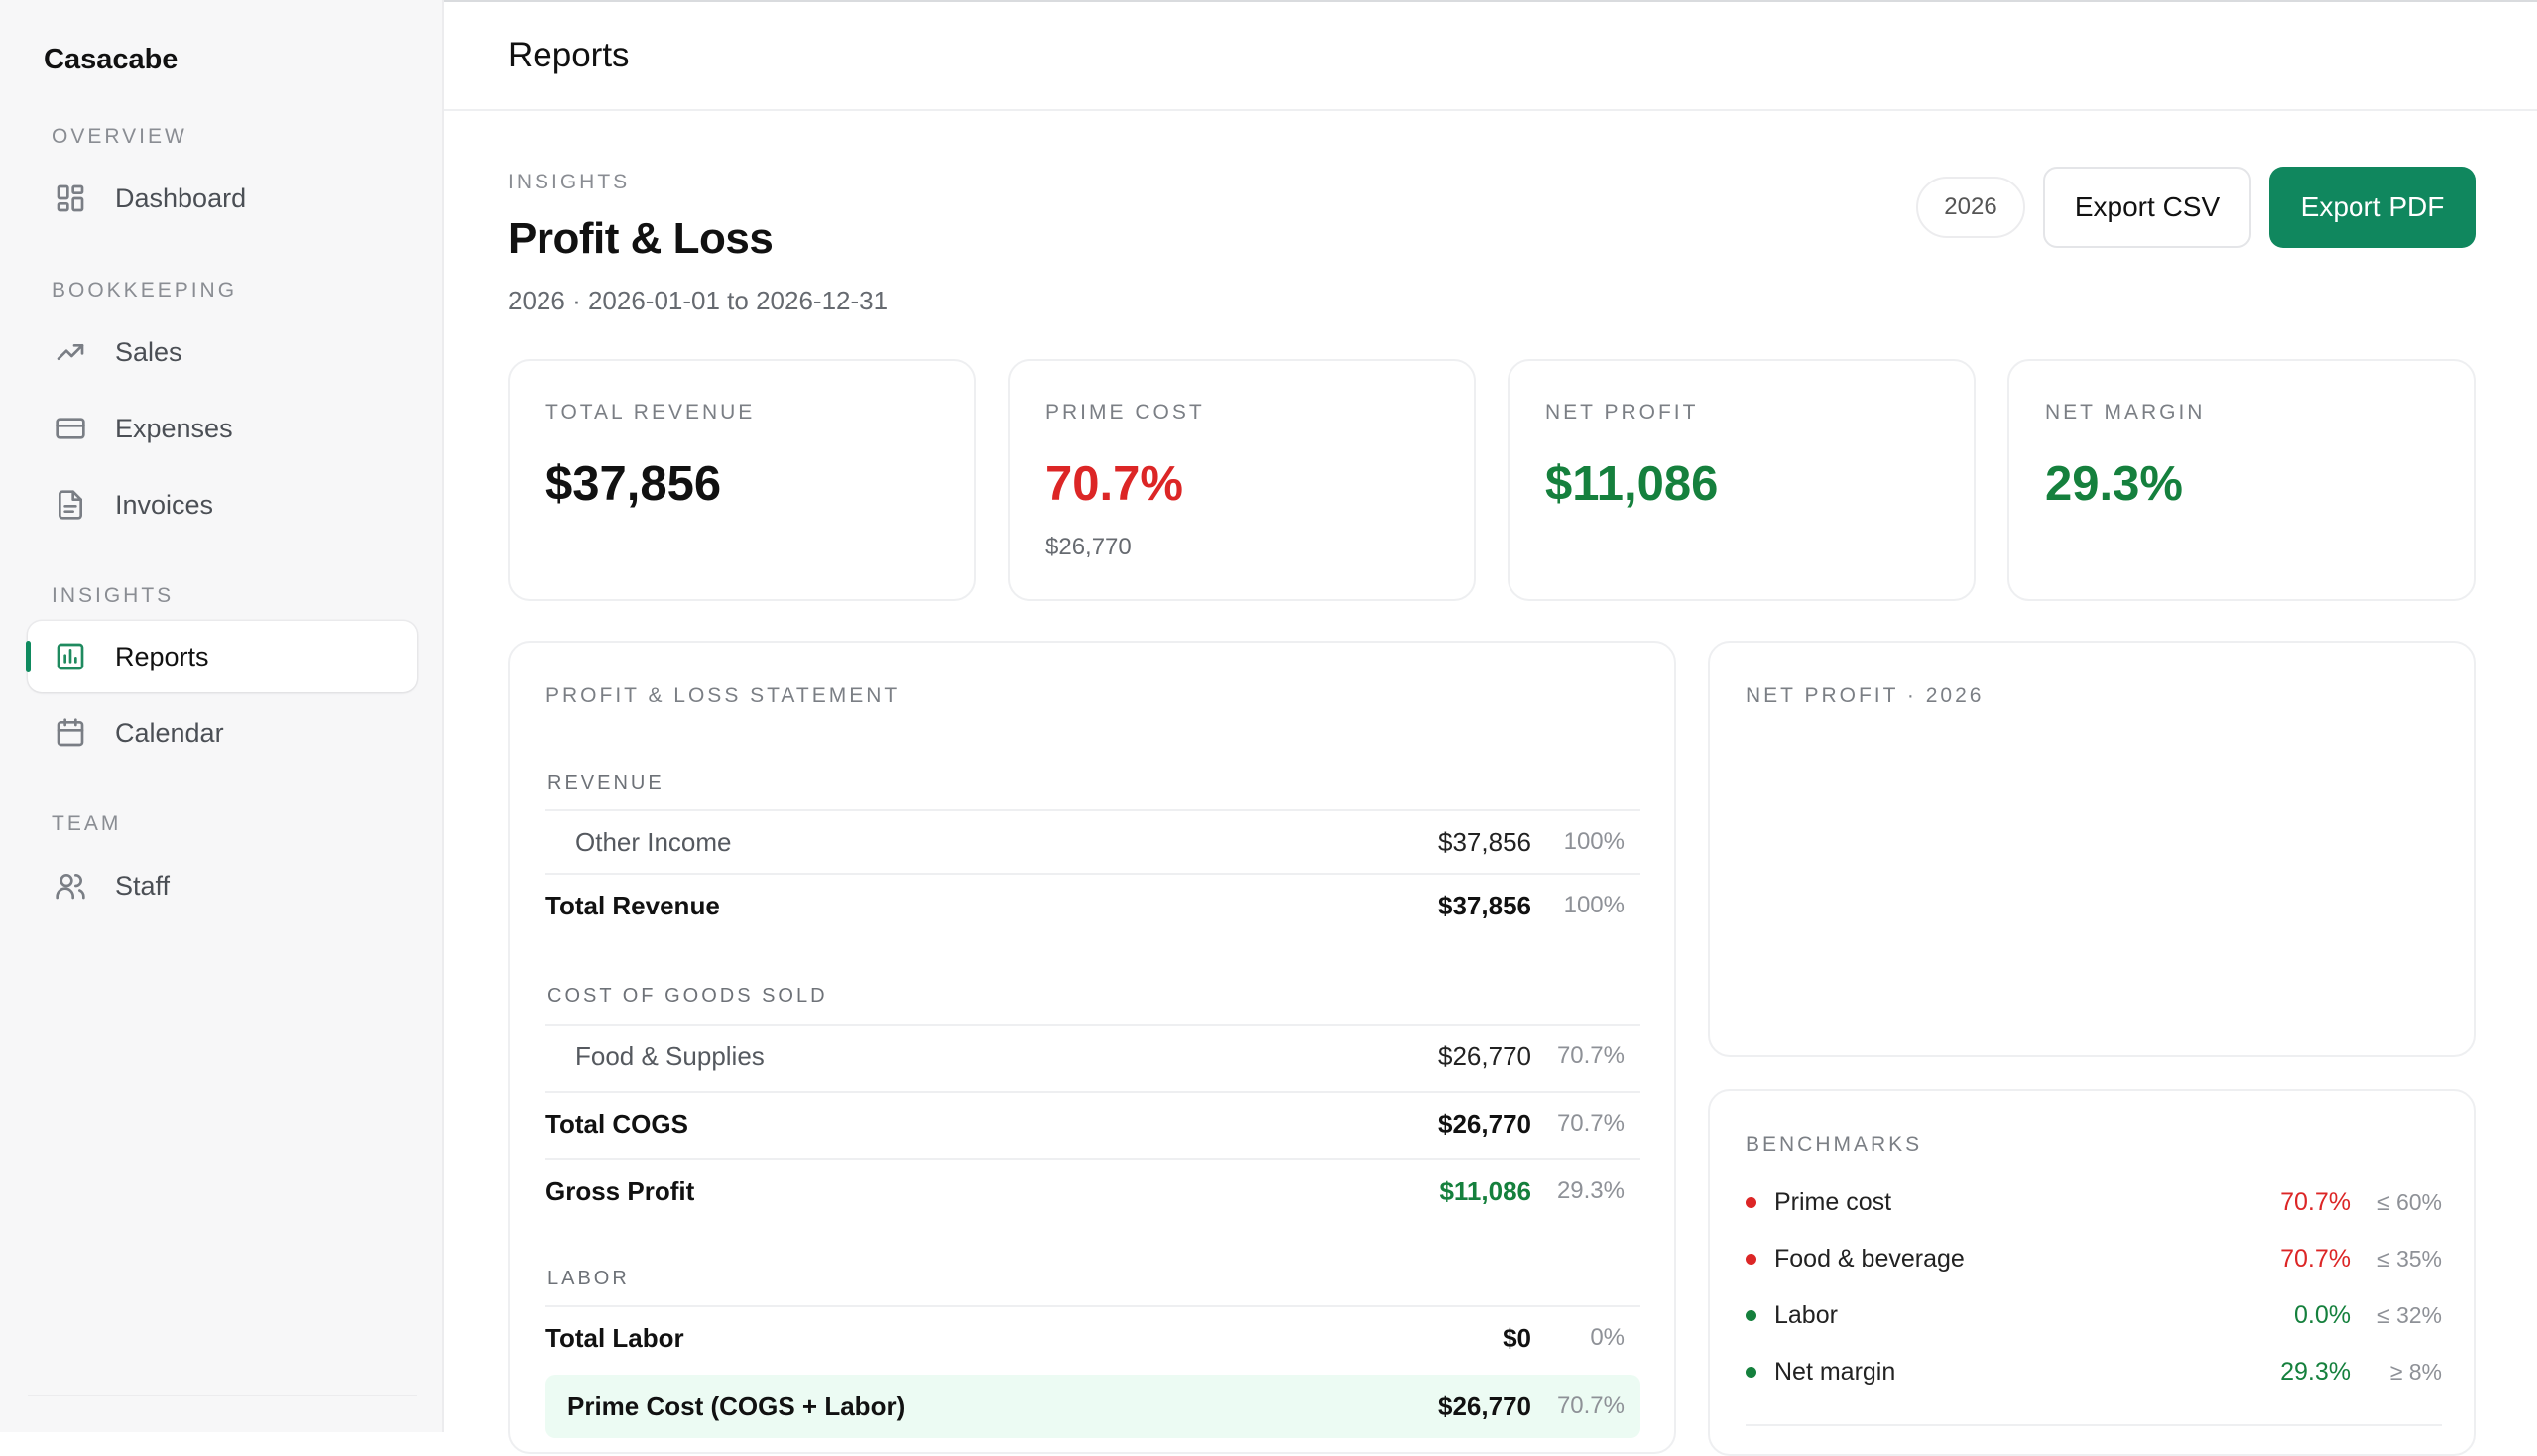  Describe the element at coordinates (614, 1337) in the screenshot. I see `row-label: Total Labor` at that location.